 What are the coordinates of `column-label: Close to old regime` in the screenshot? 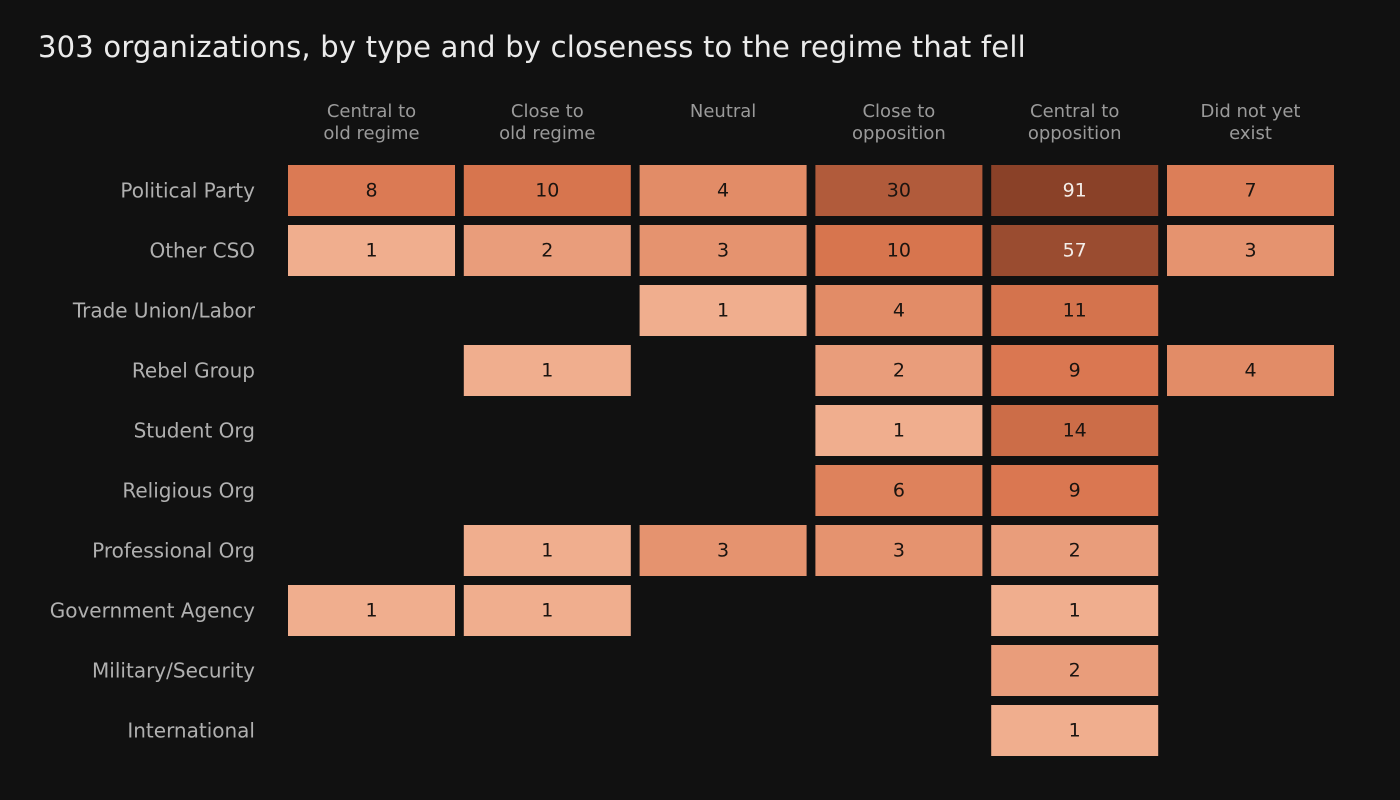 It's located at (547, 122).